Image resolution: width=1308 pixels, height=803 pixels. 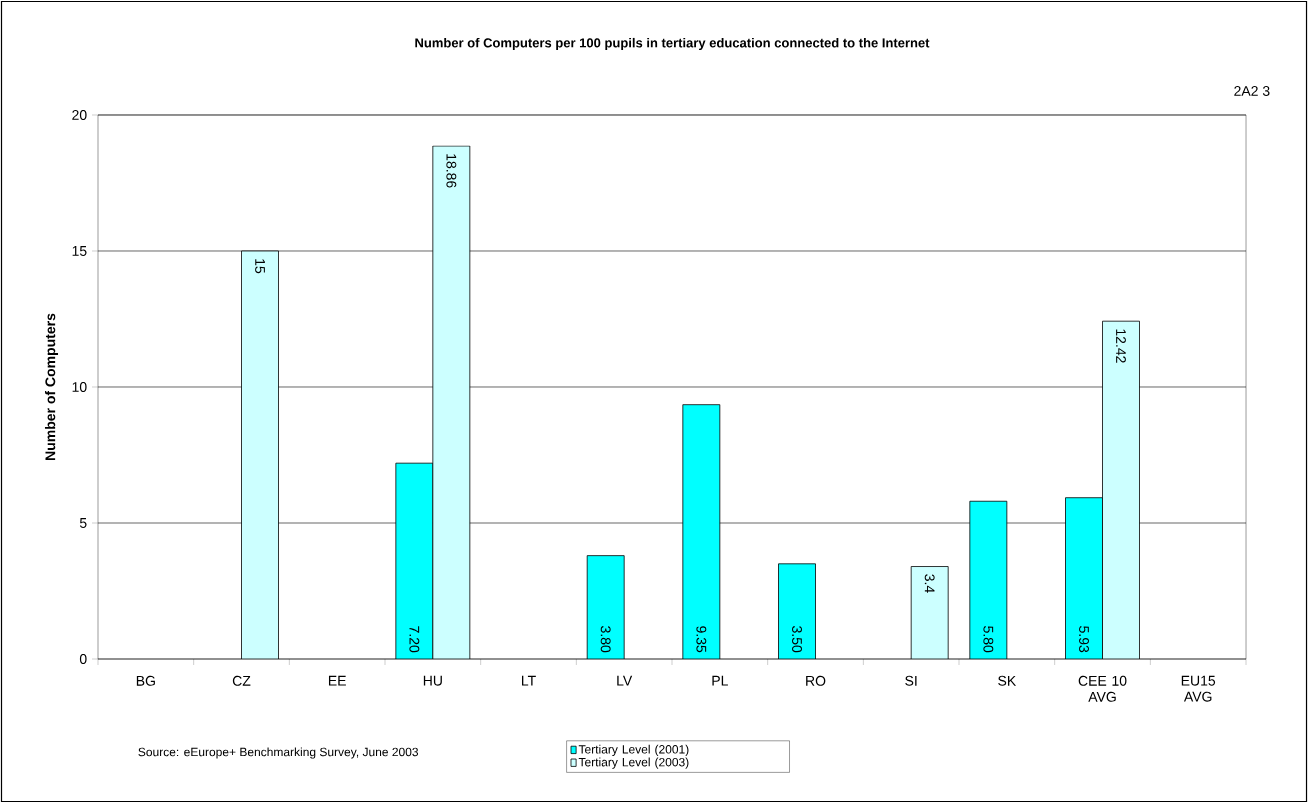 I want to click on x-tick-label: SK, so click(x=1007, y=680).